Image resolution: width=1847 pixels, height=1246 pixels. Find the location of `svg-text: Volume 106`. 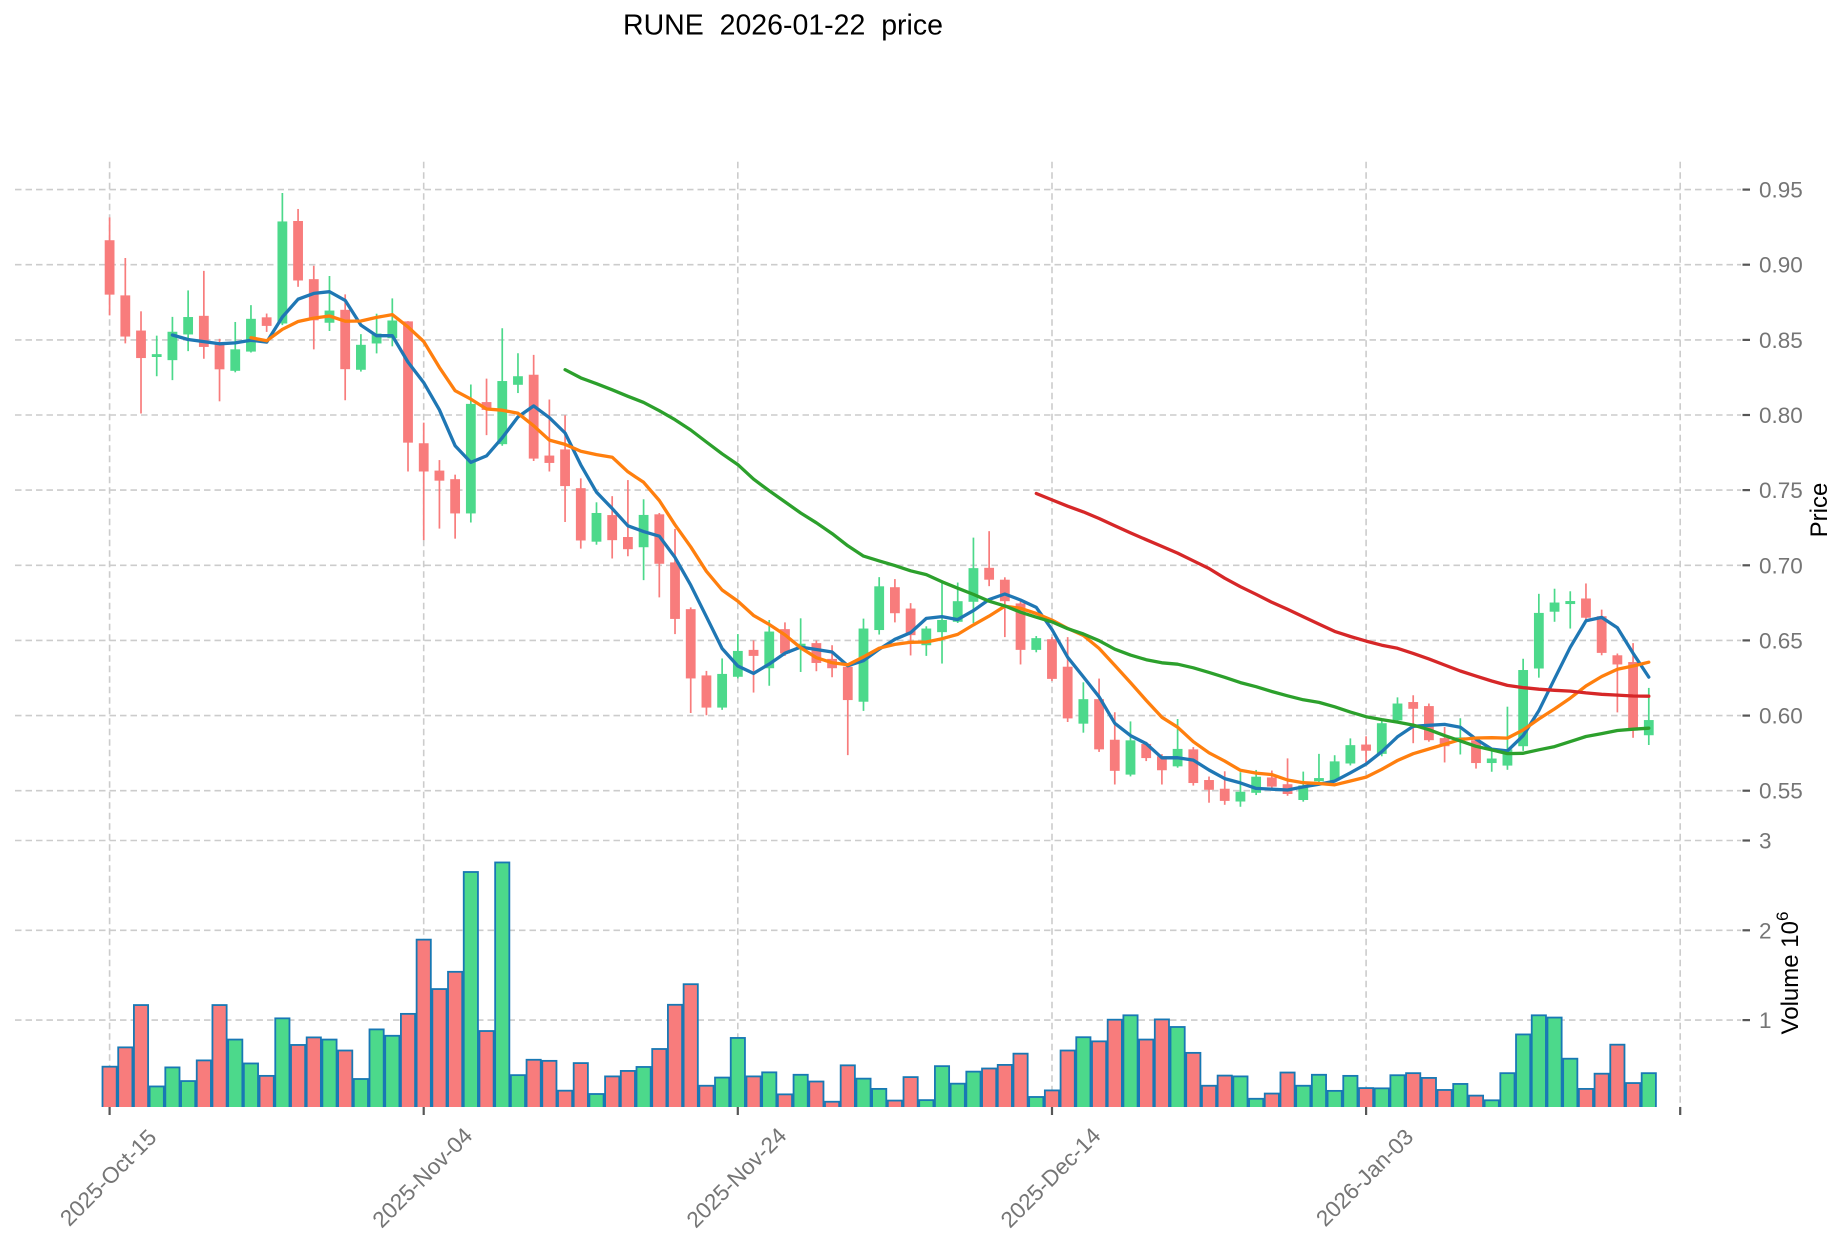

svg-text: Volume 106 is located at coordinates (1788, 973).